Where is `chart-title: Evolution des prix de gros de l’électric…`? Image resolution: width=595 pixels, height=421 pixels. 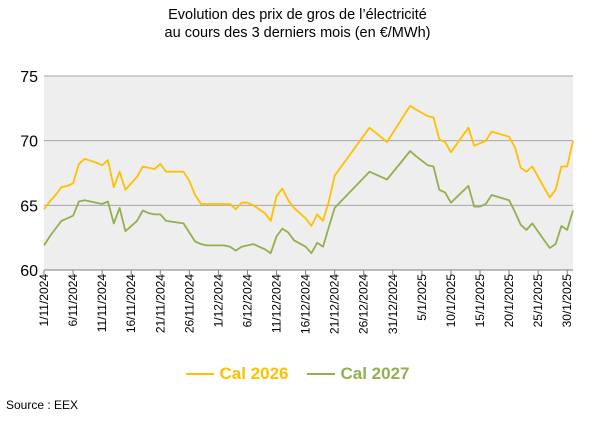
chart-title: Evolution des prix de gros de l’électric… is located at coordinates (297, 24).